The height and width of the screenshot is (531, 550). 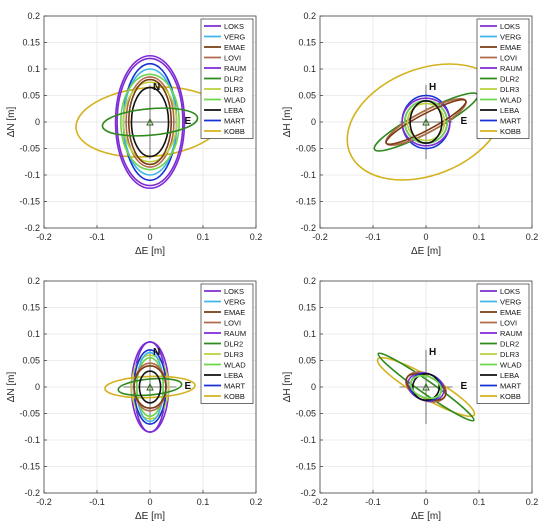 What do you see at coordinates (11, 122) in the screenshot?
I see `y-axis-label: ΔN [m]` at bounding box center [11, 122].